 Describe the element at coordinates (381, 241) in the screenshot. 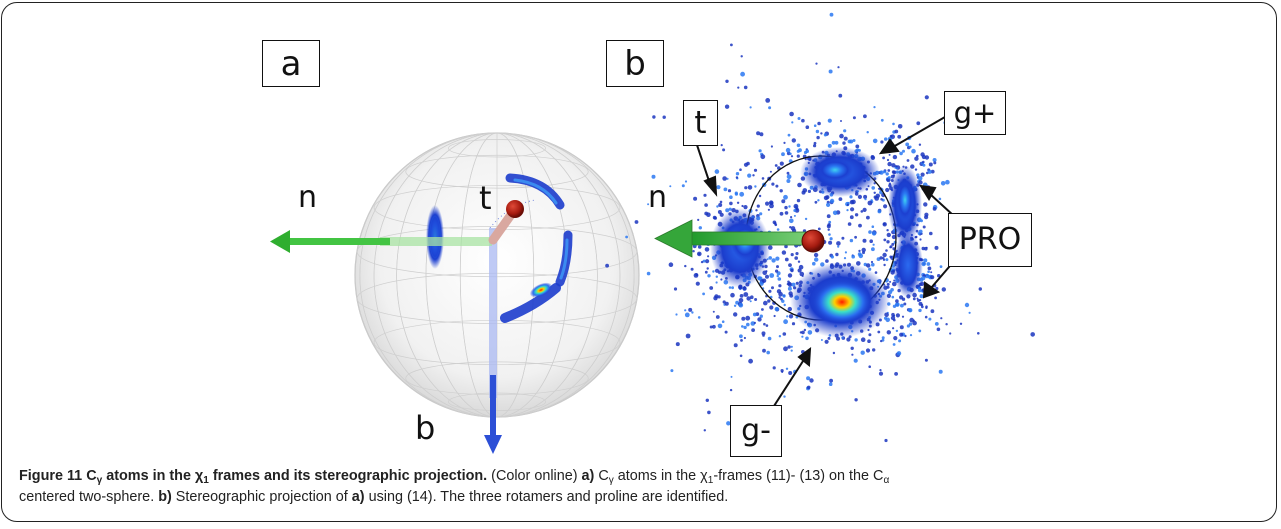

I see `n-axis-arrow` at that location.